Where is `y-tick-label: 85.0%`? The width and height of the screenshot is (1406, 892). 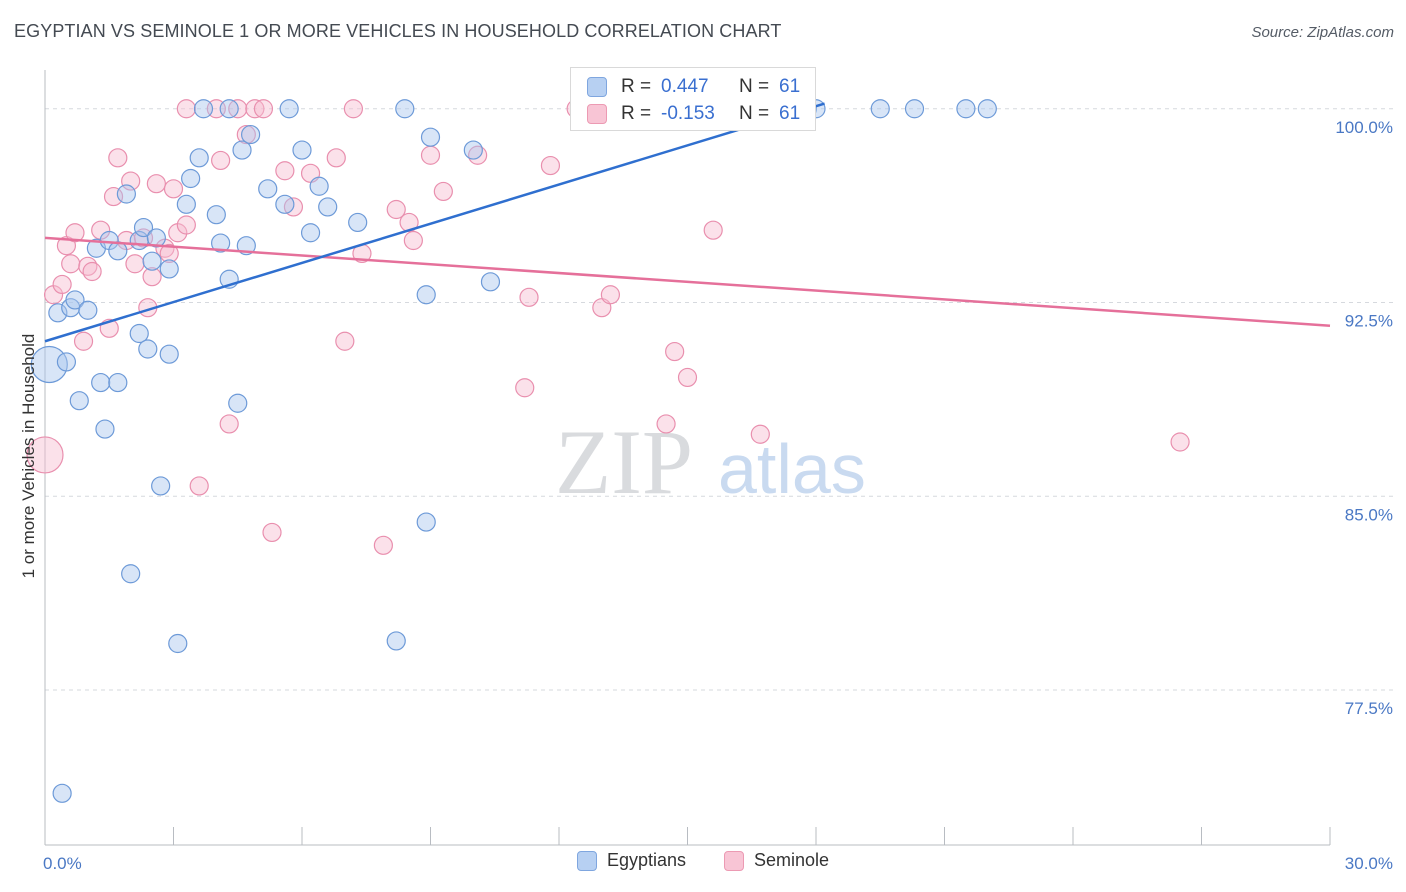
y-tick-label: 85.0% is located at coordinates (1369, 514).